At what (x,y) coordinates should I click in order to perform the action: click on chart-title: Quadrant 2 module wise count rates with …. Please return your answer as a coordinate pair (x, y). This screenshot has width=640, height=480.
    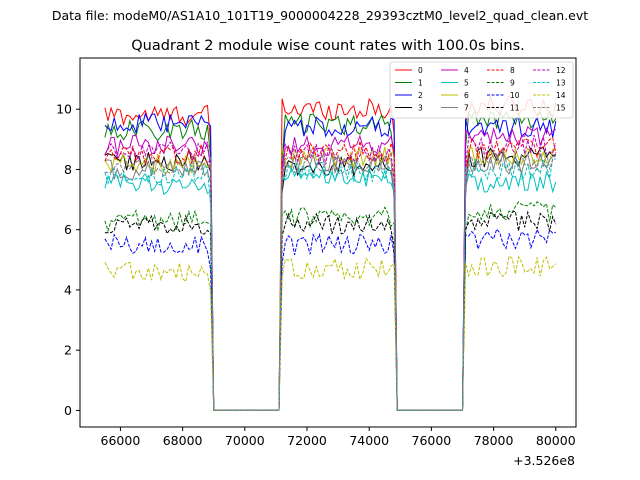
    Looking at the image, I should click on (328, 46).